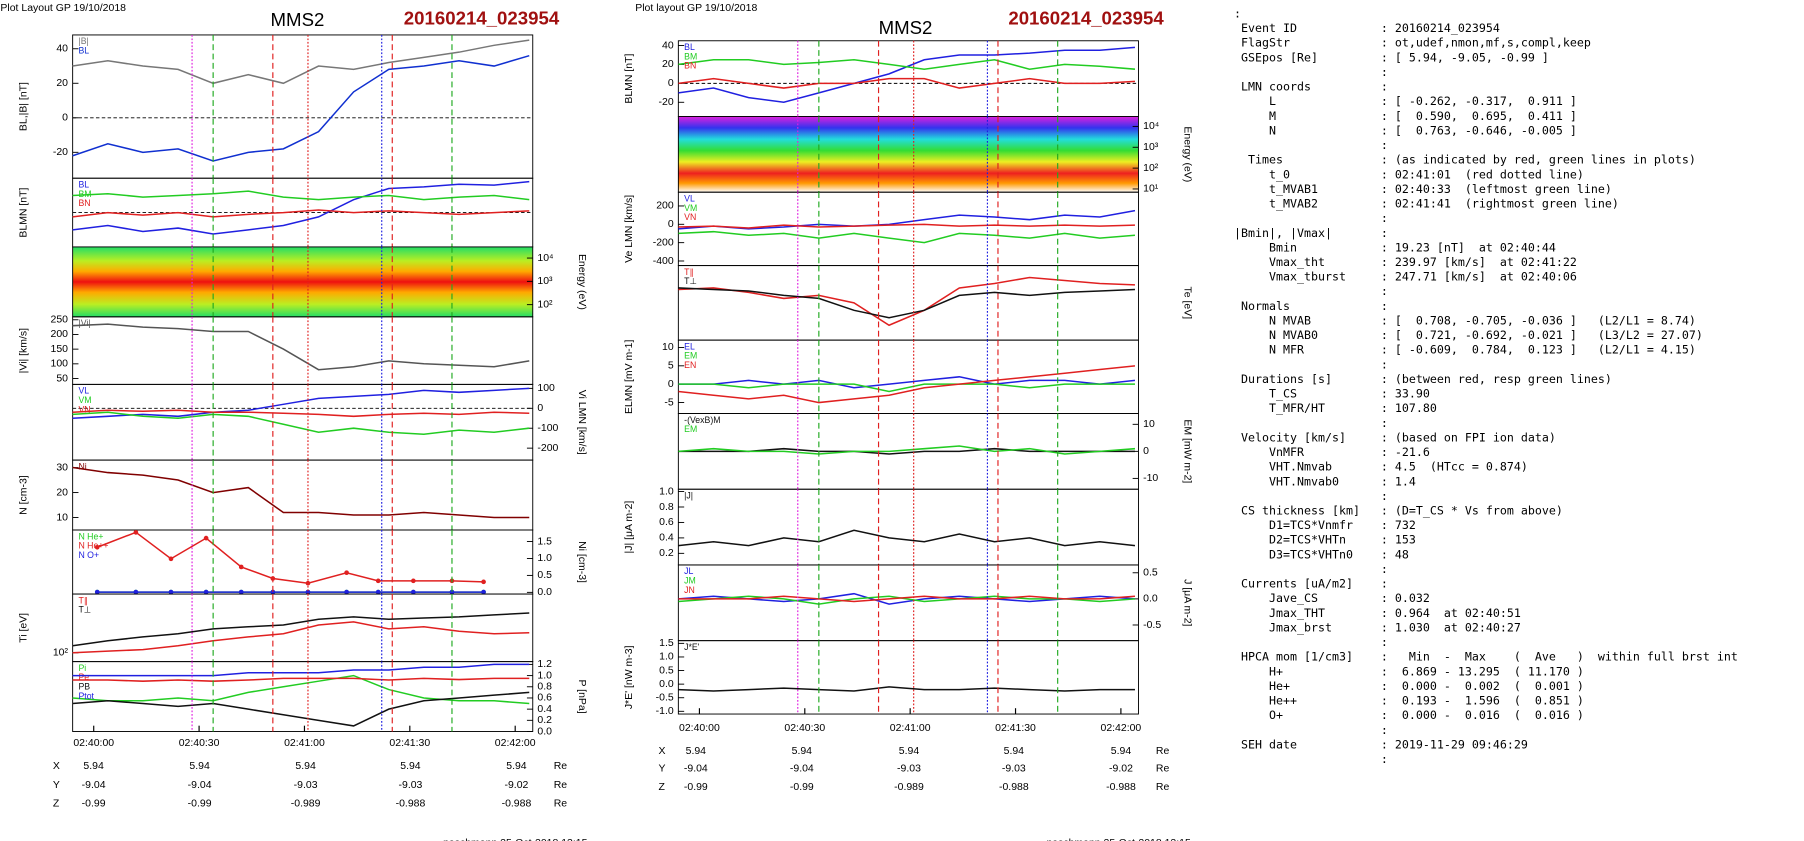 This screenshot has width=1804, height=841. Describe the element at coordinates (304, 743) in the screenshot. I see `x-tick-label: 02:41:00` at that location.